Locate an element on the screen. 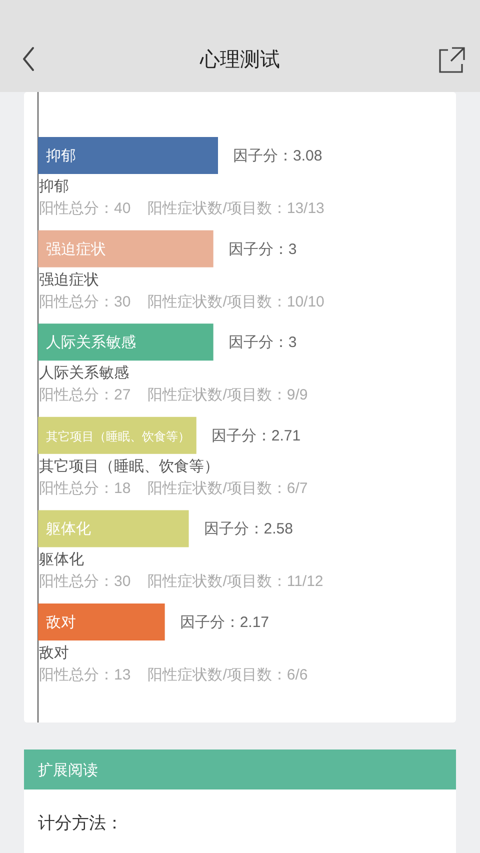 This screenshot has height=853, width=480. text: 计分方法： is located at coordinates (80, 823).